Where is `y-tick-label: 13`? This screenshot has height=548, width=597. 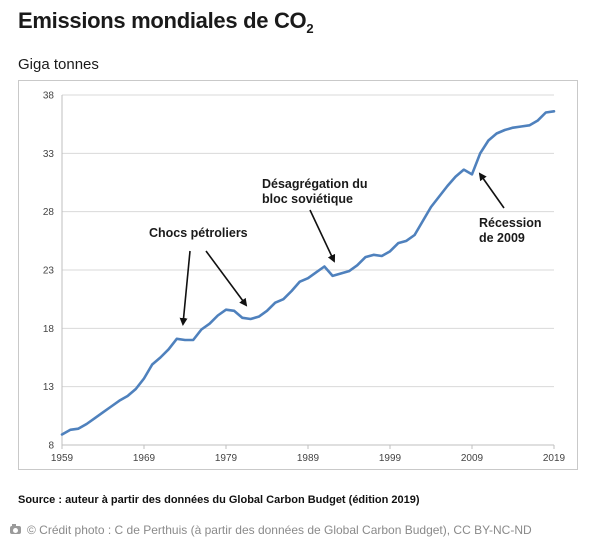
y-tick-label: 13 is located at coordinates (49, 387).